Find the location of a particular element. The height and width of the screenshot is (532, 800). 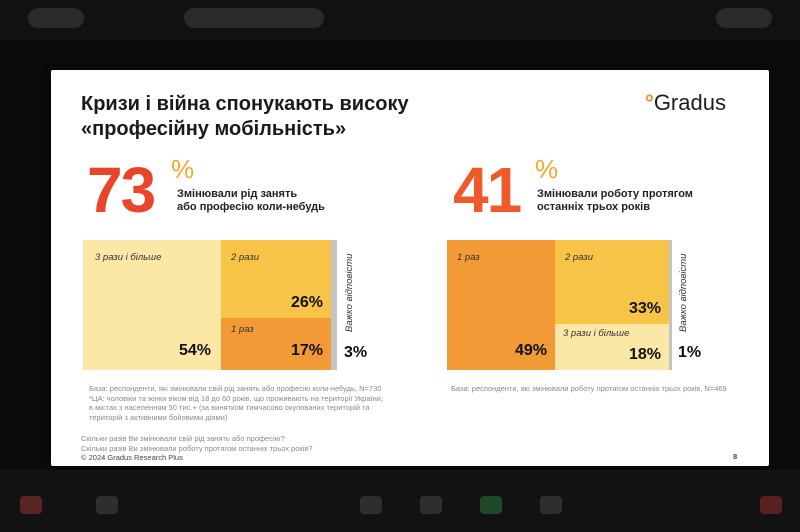

cell-value: 26% is located at coordinates (306, 302).